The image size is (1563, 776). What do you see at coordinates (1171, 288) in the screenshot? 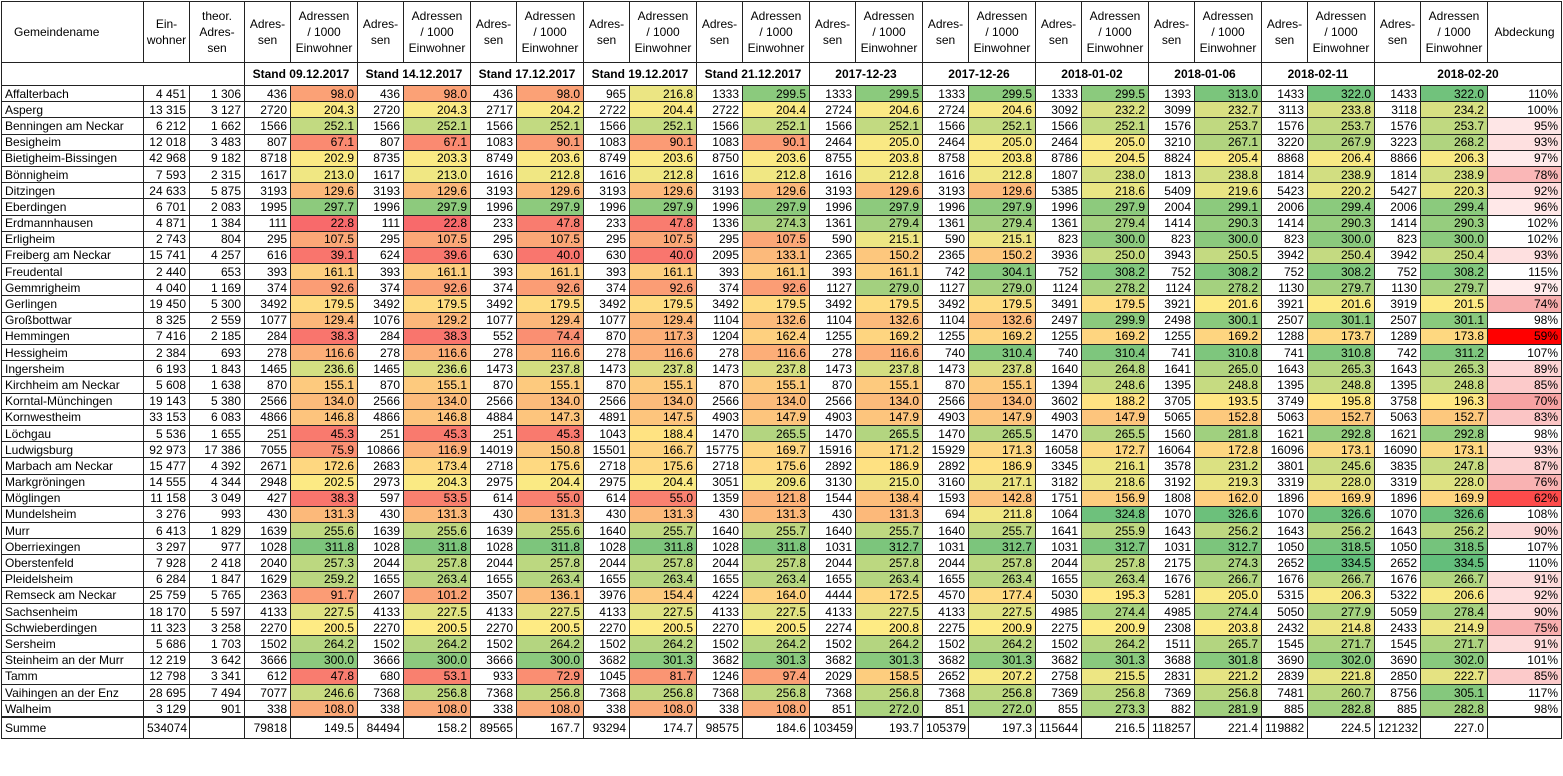
I see `number-cell: 1124` at bounding box center [1171, 288].